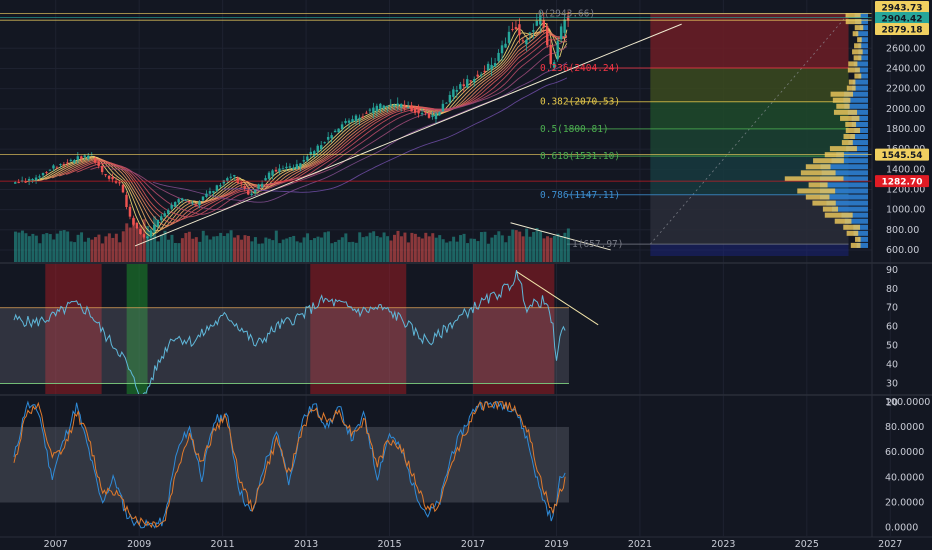  Describe the element at coordinates (904, 503) in the screenshot. I see `stochastic-axis-tick-label: 20.0000` at that location.